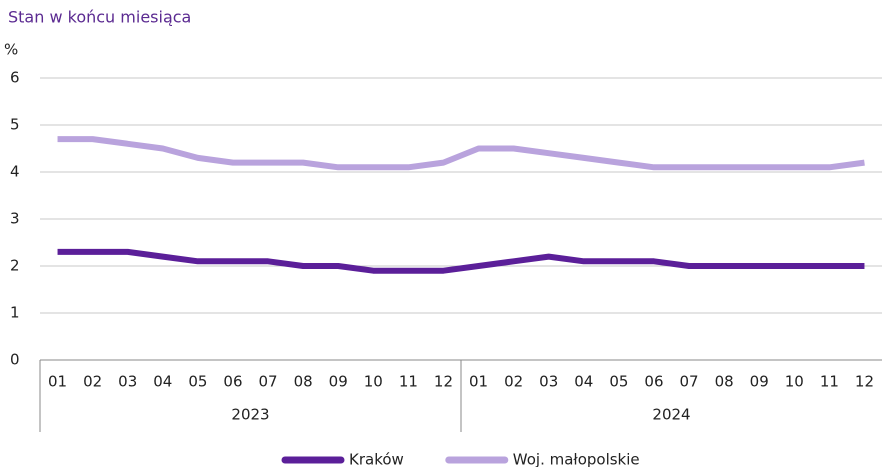  What do you see at coordinates (671, 415) in the screenshot?
I see `group-label: 2024` at bounding box center [671, 415].